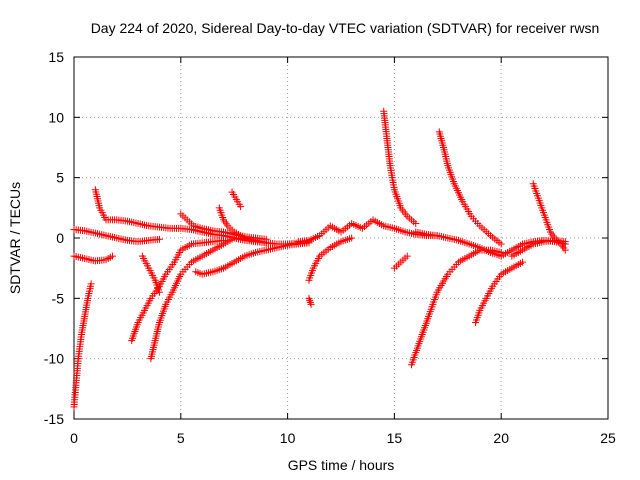 This screenshot has height=480, width=640. I want to click on y-axis-label: SDTVAR / TECUs, so click(15, 238).